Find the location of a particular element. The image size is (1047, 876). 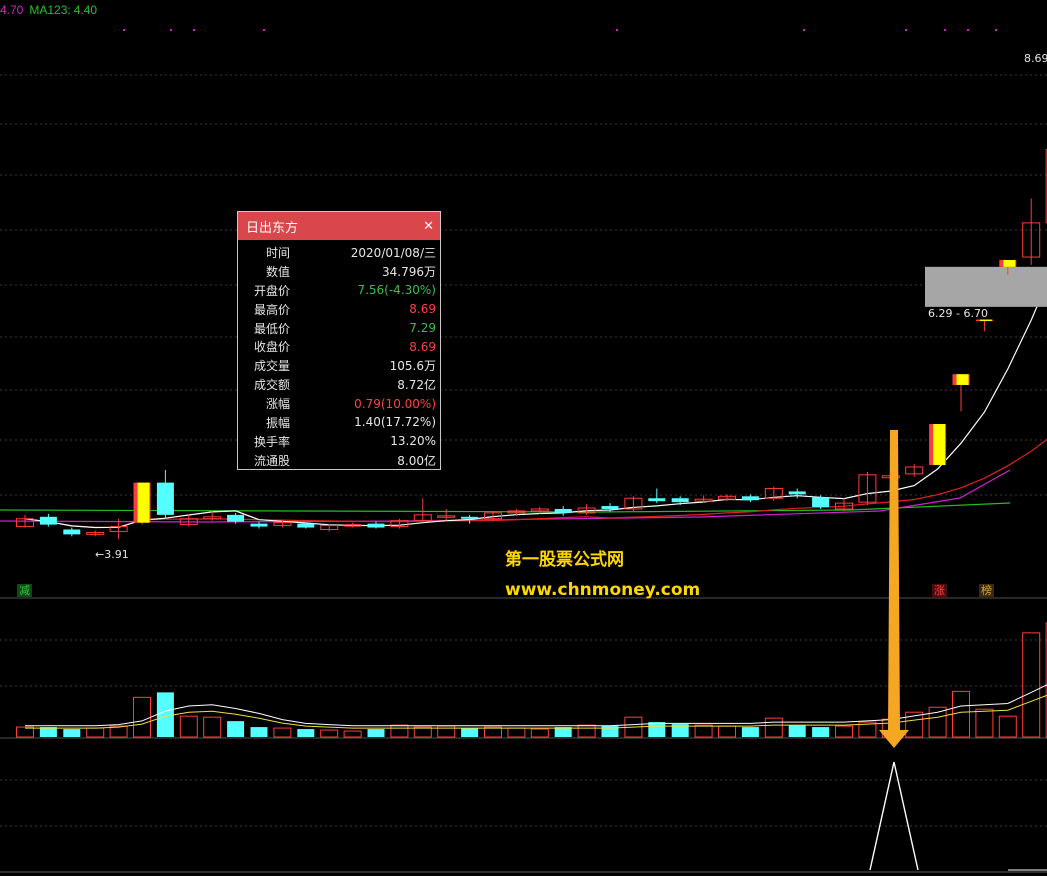

popup-row: 收盘价 8.69 is located at coordinates (339, 346).